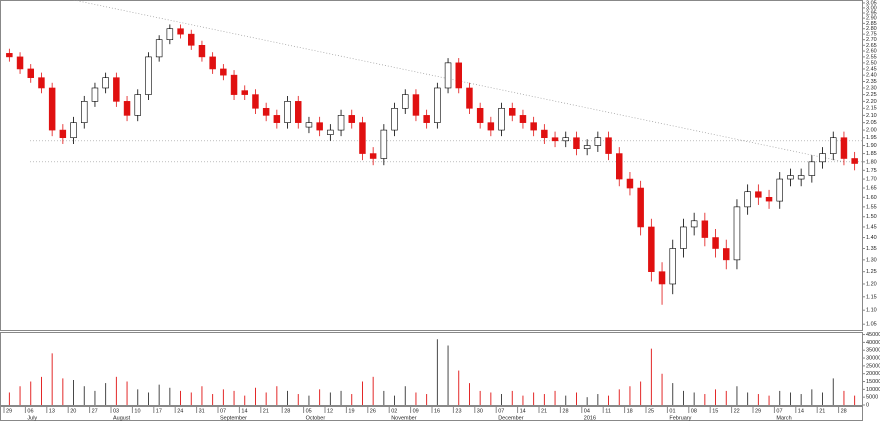 The height and width of the screenshot is (421, 880). I want to click on x-tick-label: 27, so click(95, 411).